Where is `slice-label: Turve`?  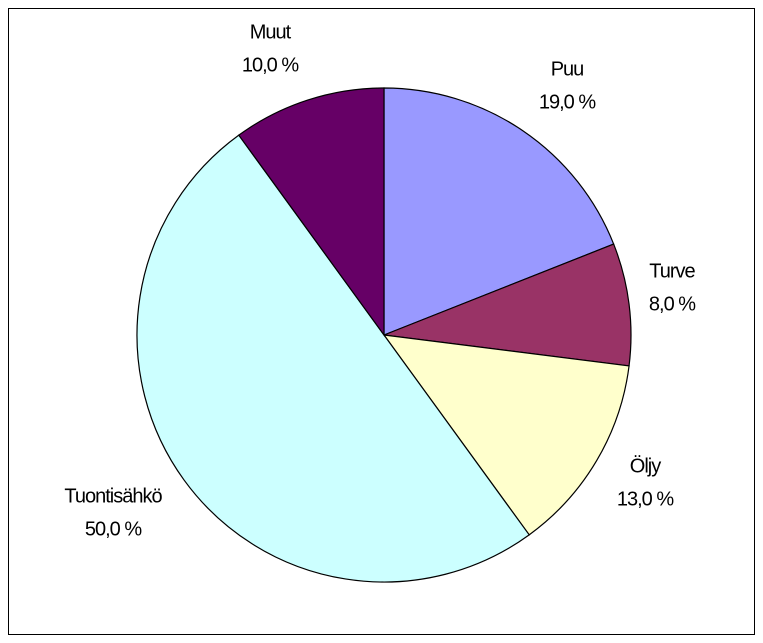 slice-label: Turve is located at coordinates (672, 271).